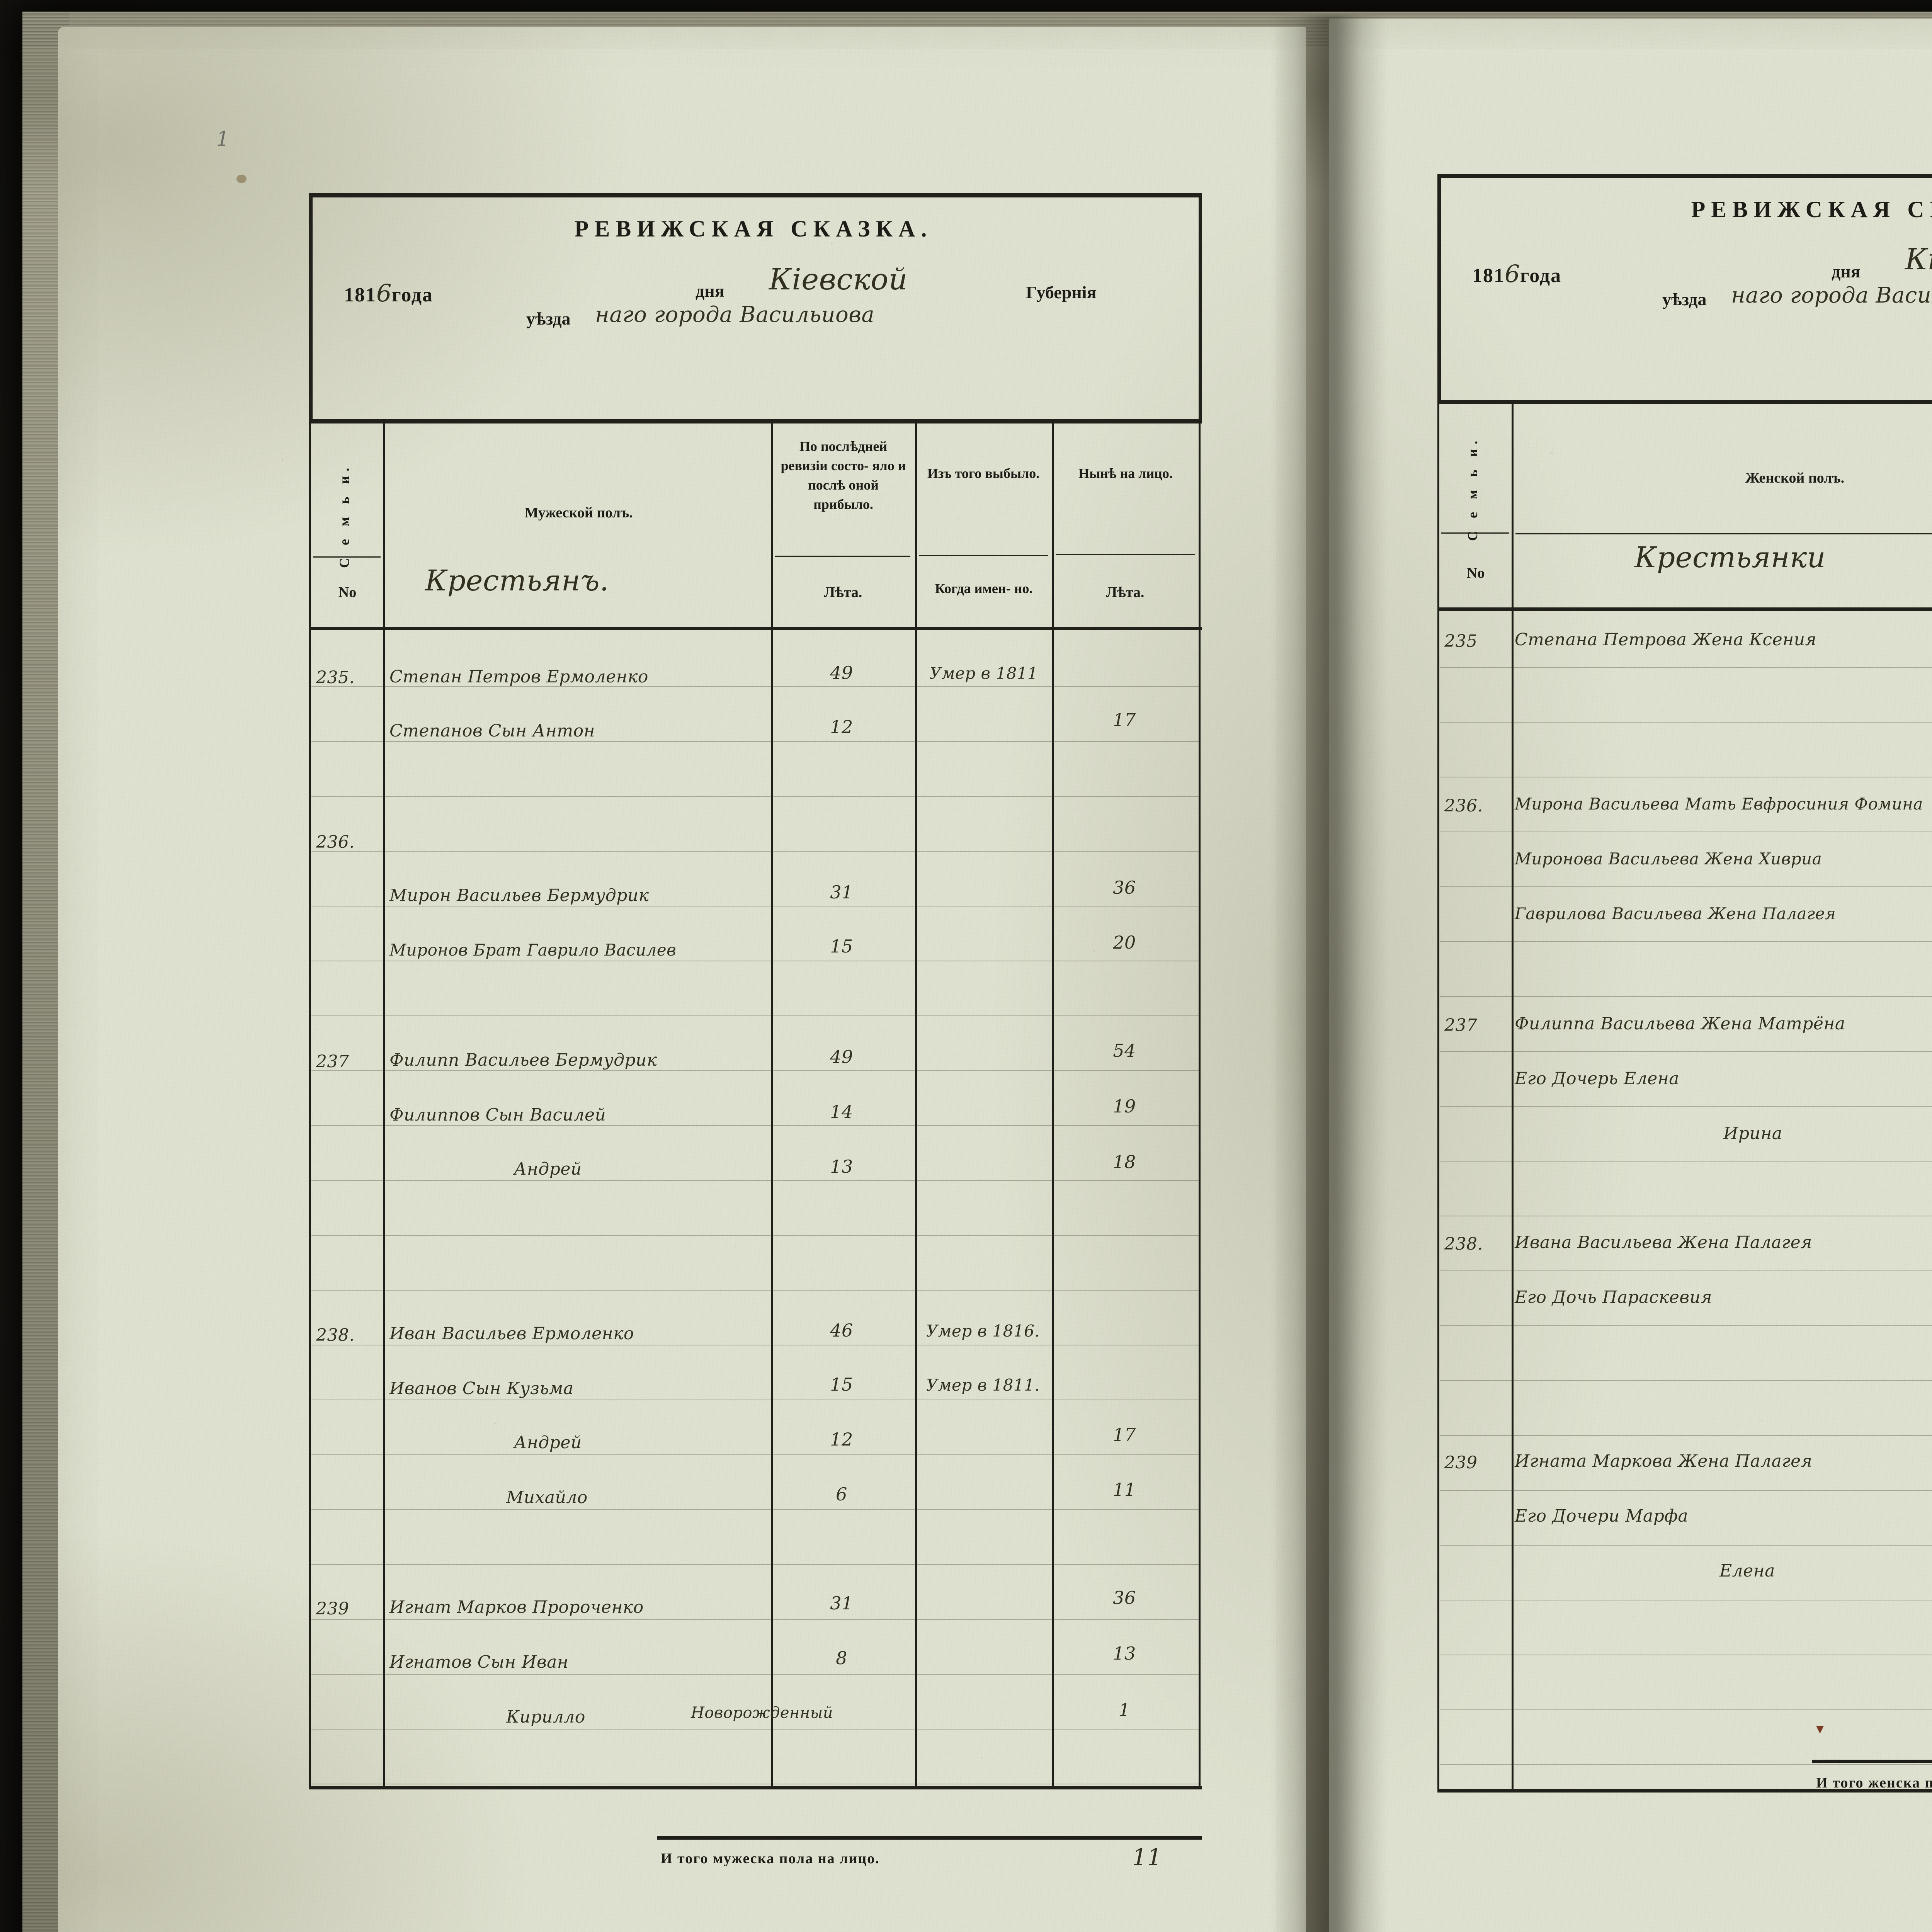 This screenshot has height=1932, width=1932. What do you see at coordinates (838, 279) in the screenshot?
I see `gubernia-hand-left: Кіевской` at bounding box center [838, 279].